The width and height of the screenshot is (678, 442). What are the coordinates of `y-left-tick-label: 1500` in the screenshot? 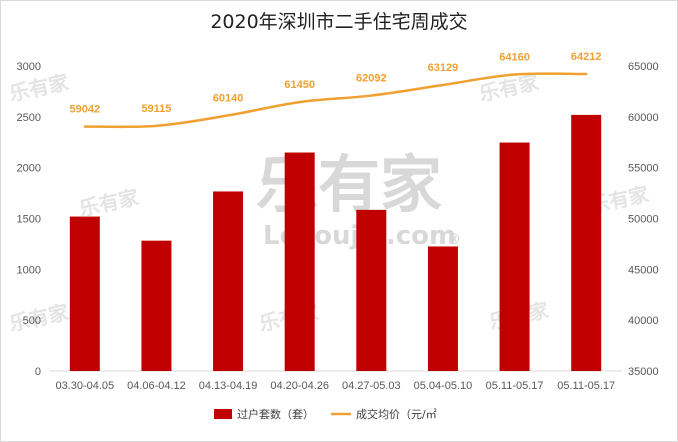 It's located at (29, 220).